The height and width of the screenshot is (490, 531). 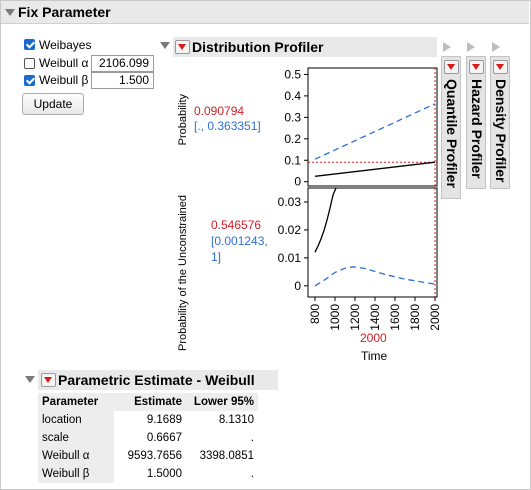 What do you see at coordinates (236, 420) in the screenshot?
I see `lower-cell: 8.1310` at bounding box center [236, 420].